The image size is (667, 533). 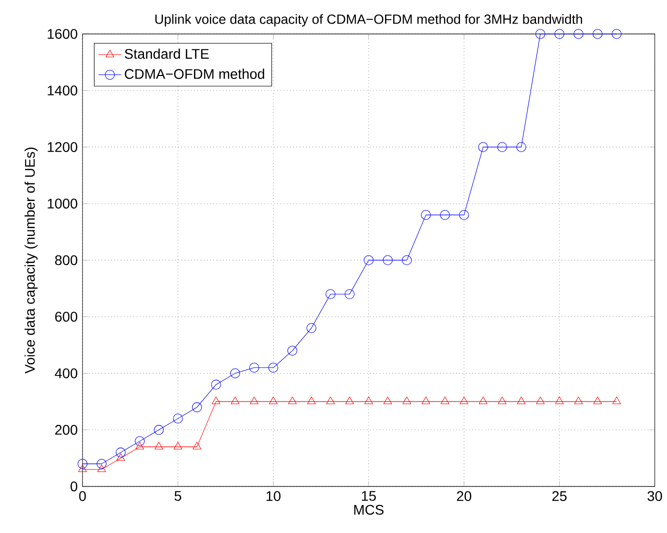 I want to click on y-tick-label: 0, so click(x=74, y=486).